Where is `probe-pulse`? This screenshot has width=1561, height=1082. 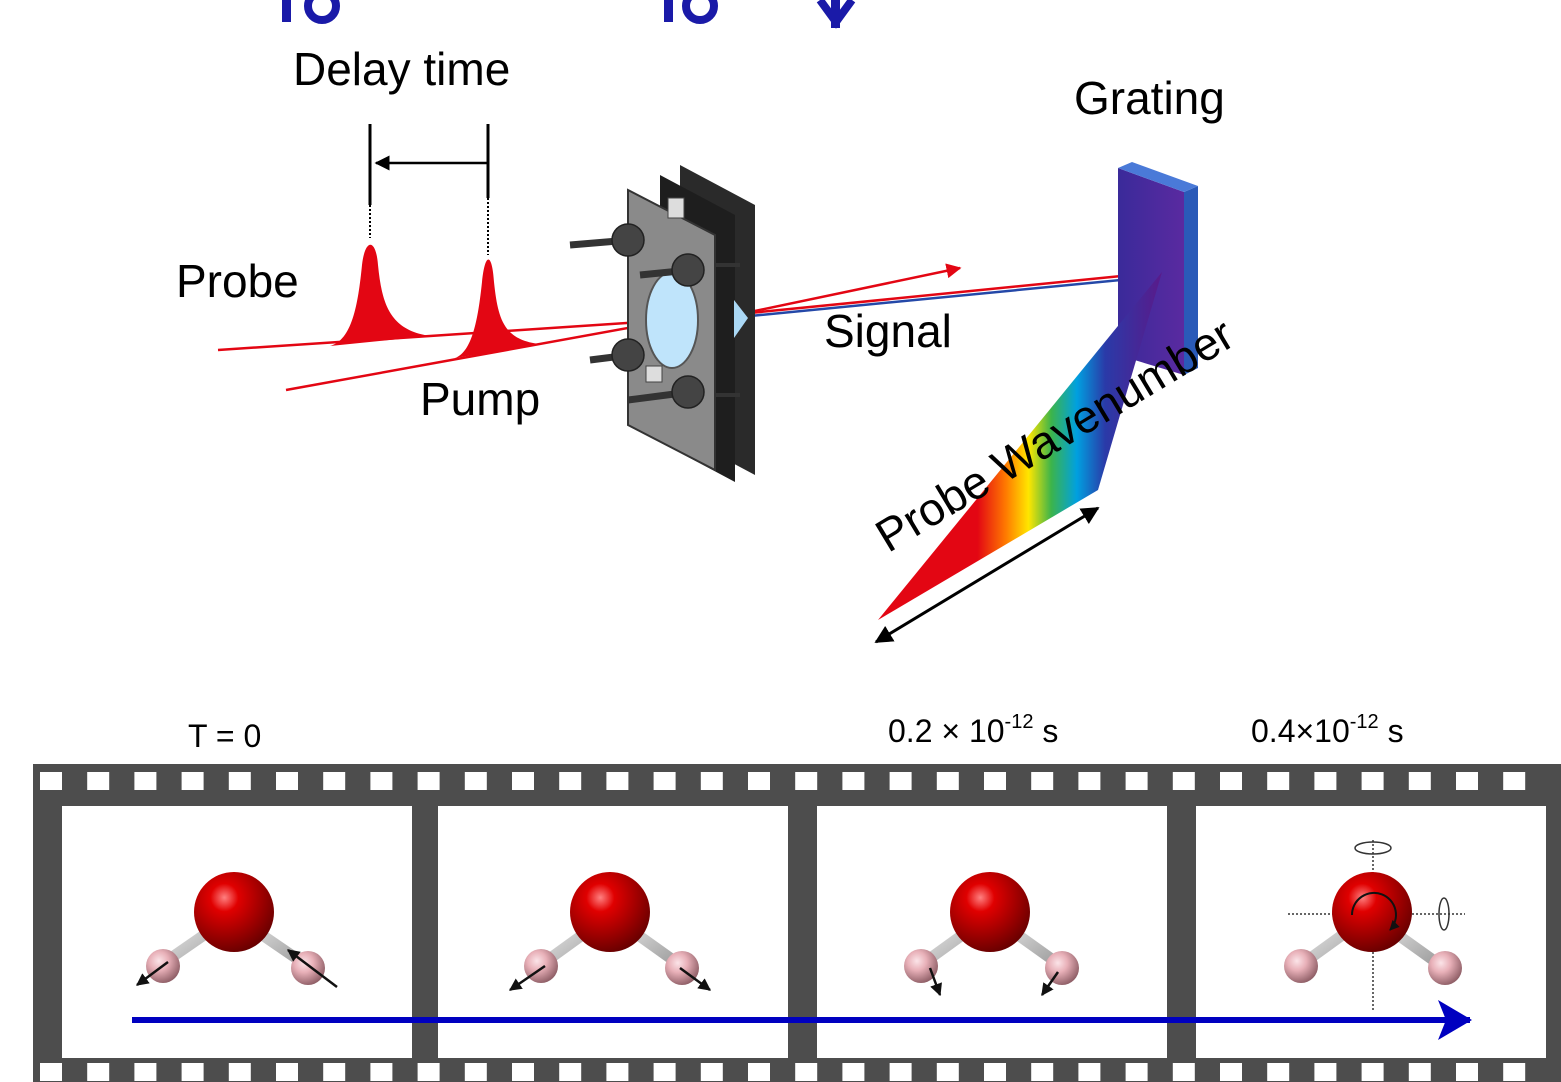
probe-pulse is located at coordinates (380, 295).